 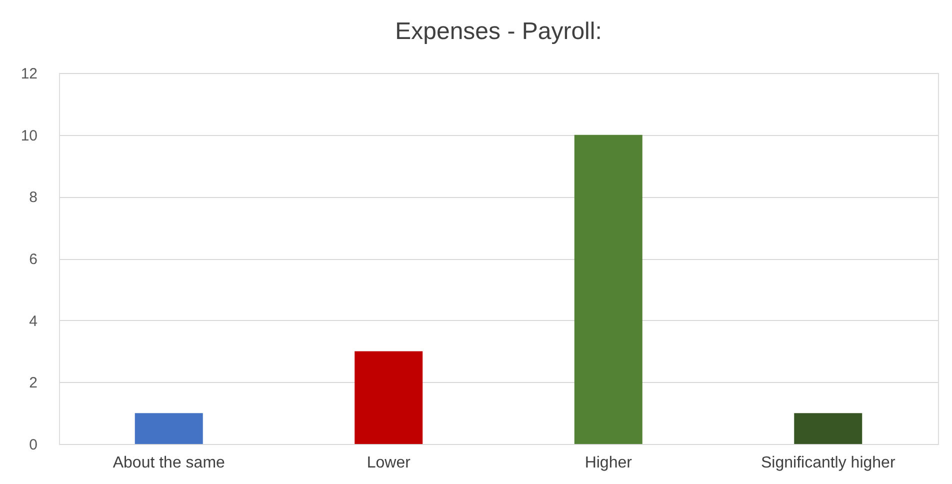 What do you see at coordinates (33, 259) in the screenshot?
I see `y-tick-label: 6` at bounding box center [33, 259].